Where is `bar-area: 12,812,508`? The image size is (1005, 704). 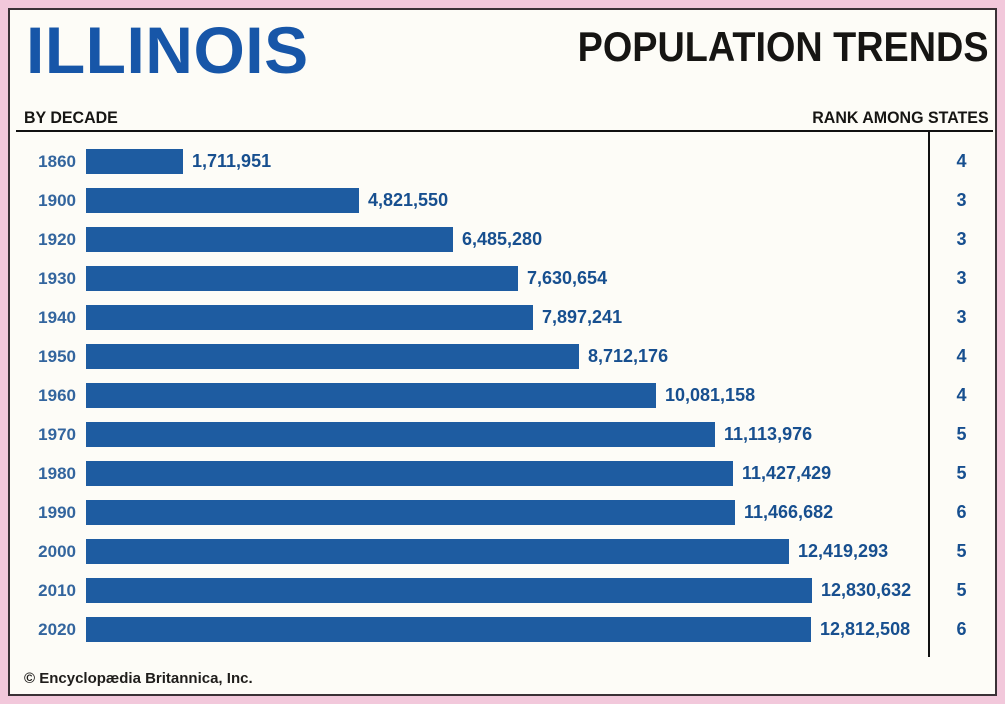 bar-area: 12,812,508 is located at coordinates (507, 629).